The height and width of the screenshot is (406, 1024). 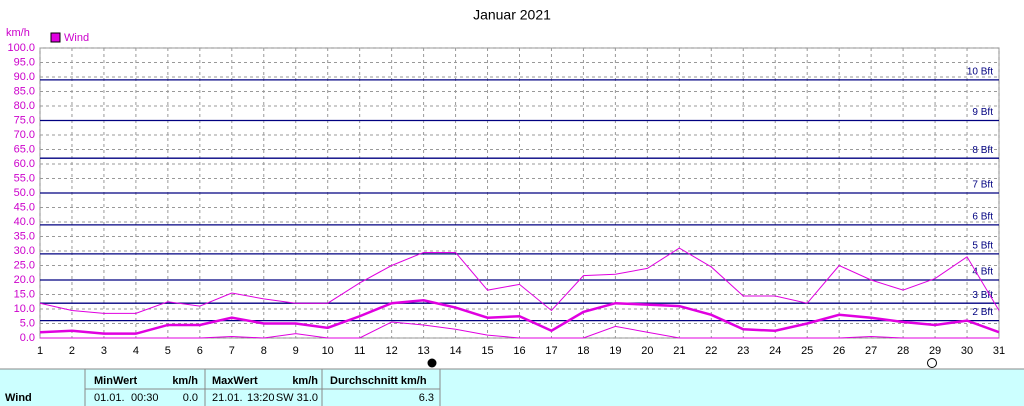 I want to click on bft-label: 2 Bft, so click(x=982, y=312).